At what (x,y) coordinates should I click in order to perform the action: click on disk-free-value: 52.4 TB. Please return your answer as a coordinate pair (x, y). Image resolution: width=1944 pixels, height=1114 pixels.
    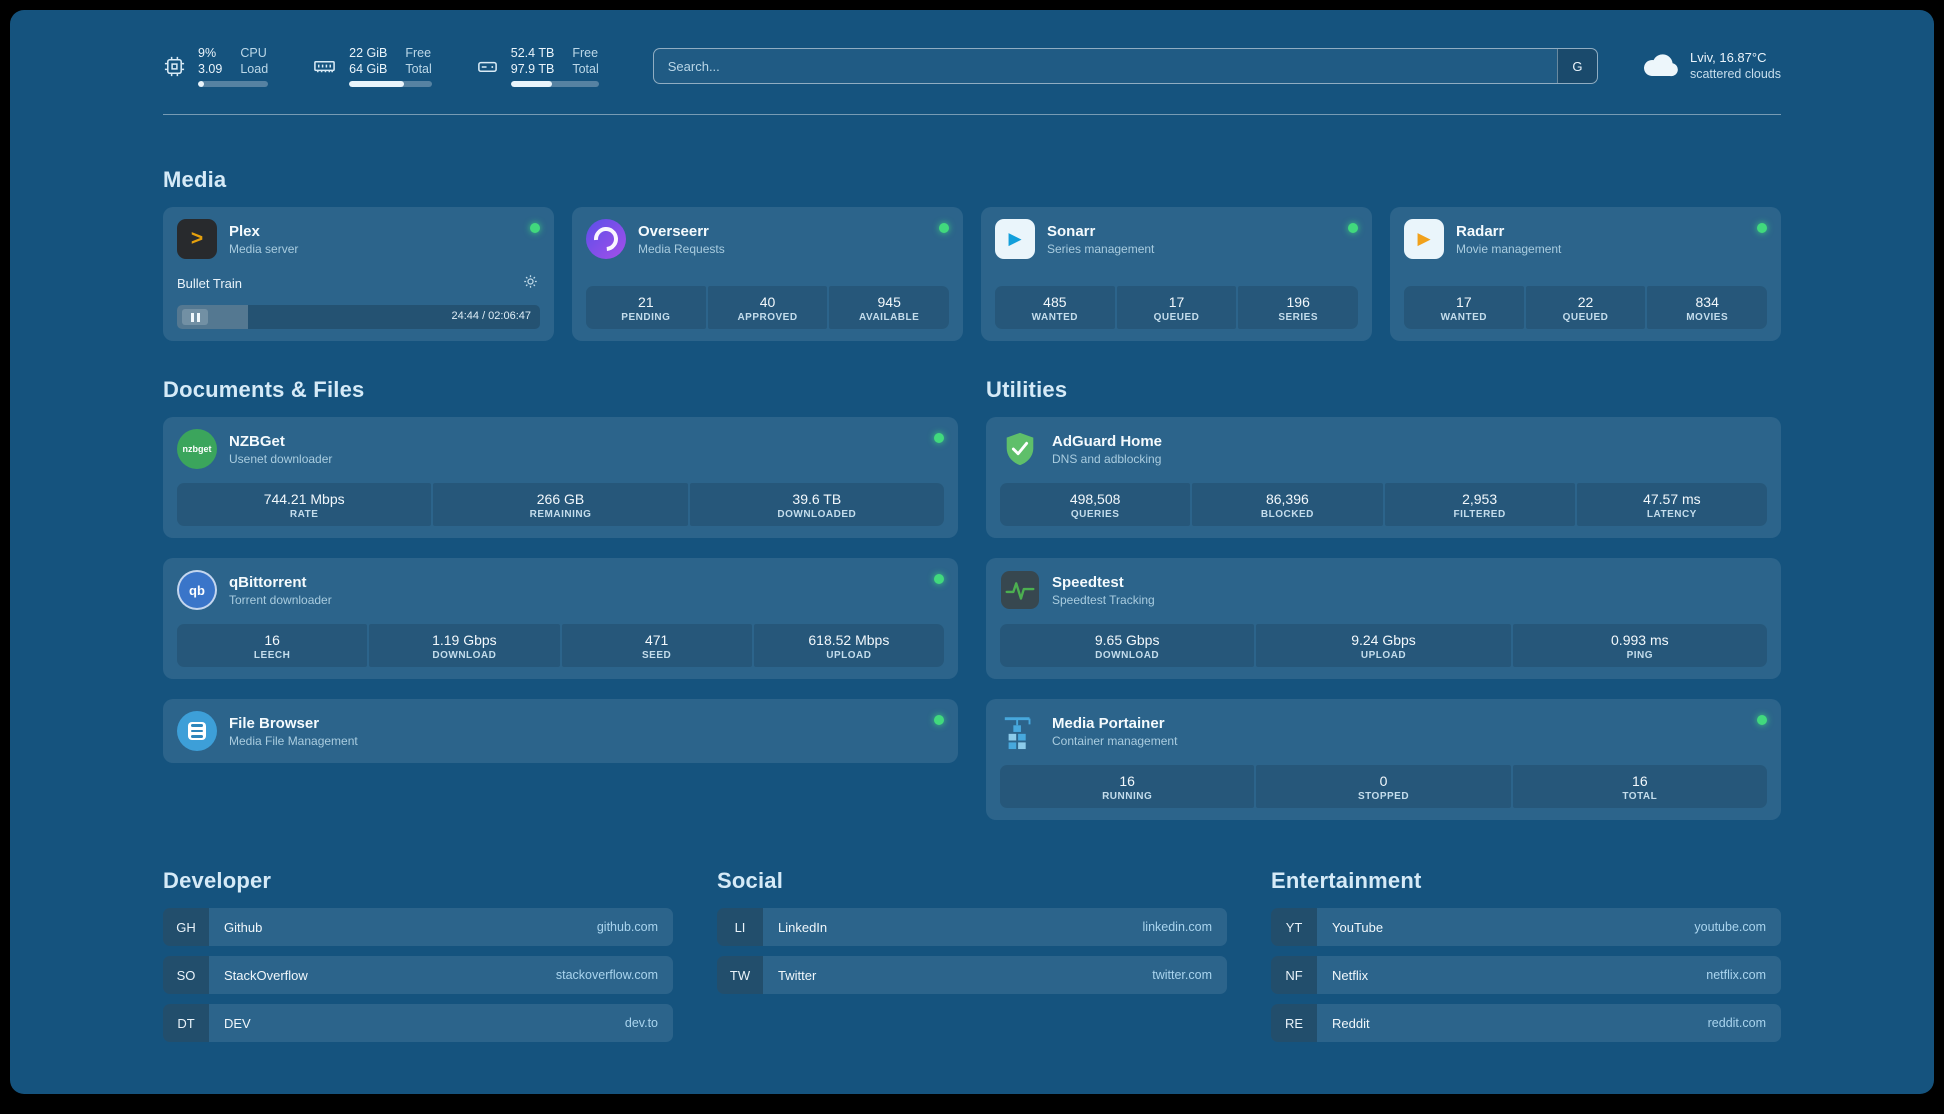
    Looking at the image, I should click on (532, 52).